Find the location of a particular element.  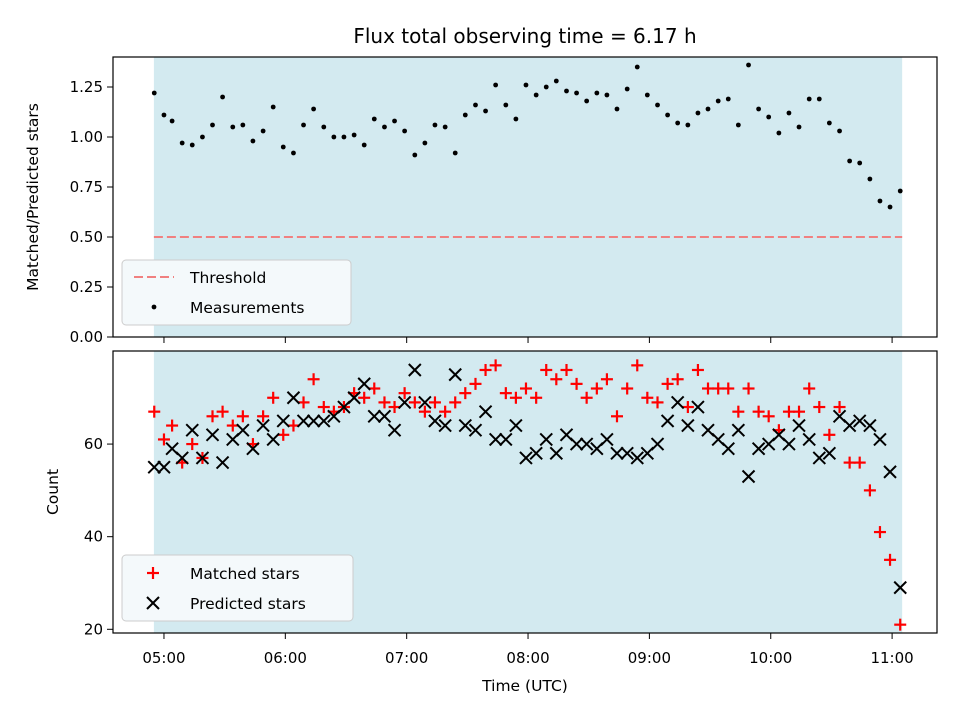

x-tick-label: 06:00 is located at coordinates (285, 658).